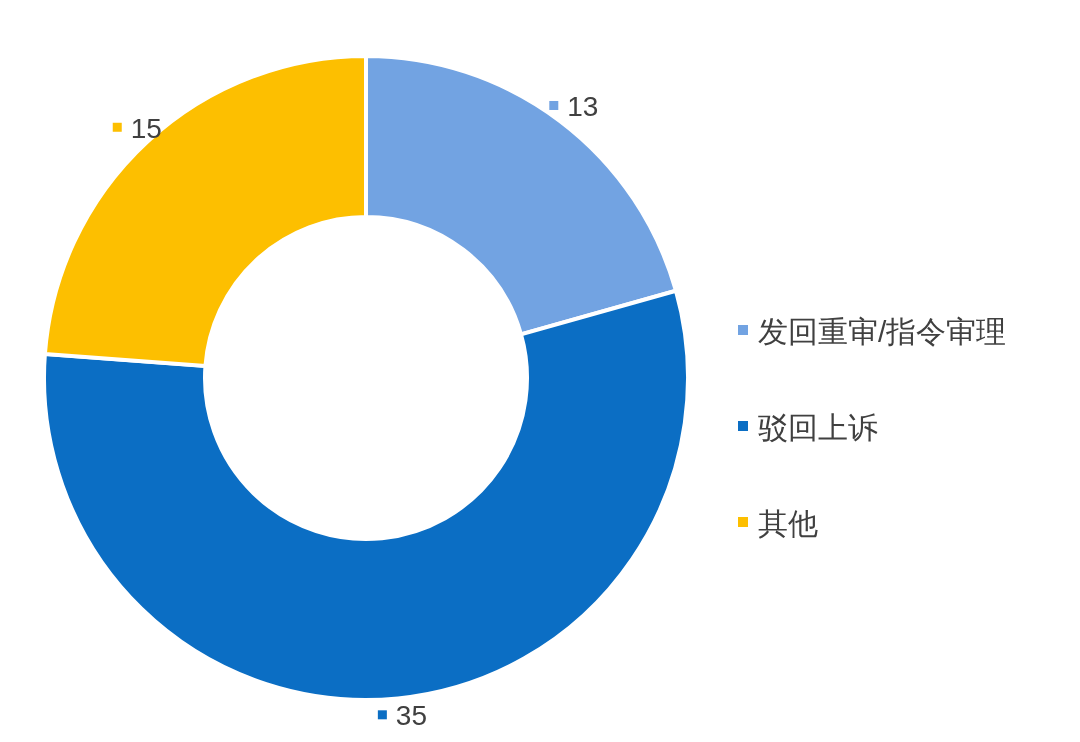  I want to click on data-label: 13, so click(583, 106).